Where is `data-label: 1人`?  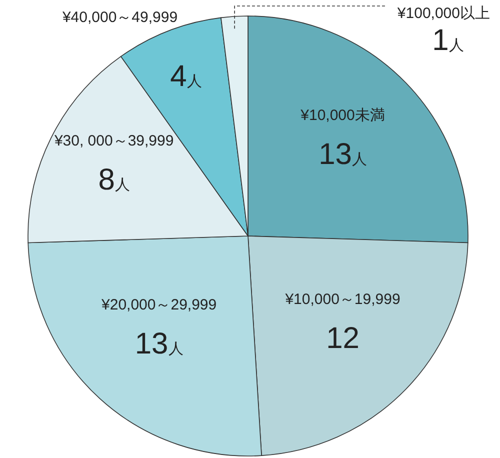
data-label: 1人 is located at coordinates (448, 40).